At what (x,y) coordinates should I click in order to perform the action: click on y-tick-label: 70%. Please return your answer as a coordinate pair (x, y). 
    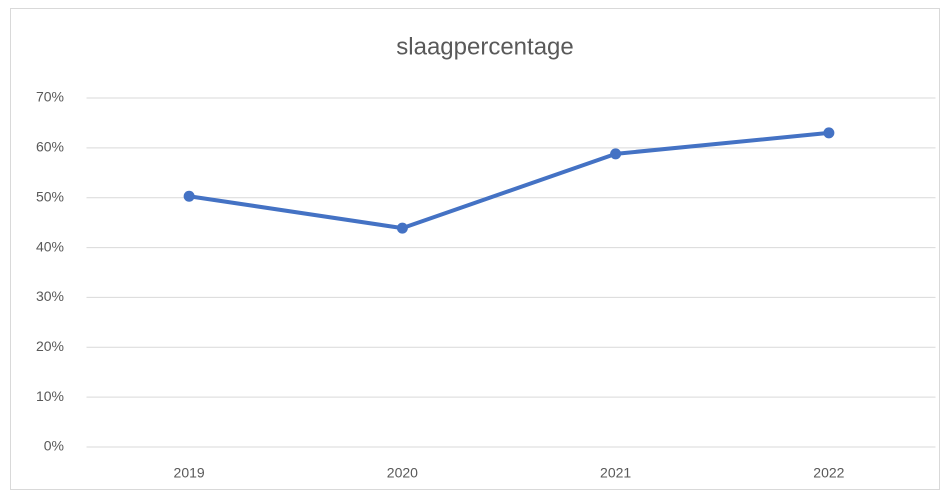
    Looking at the image, I should click on (50, 97).